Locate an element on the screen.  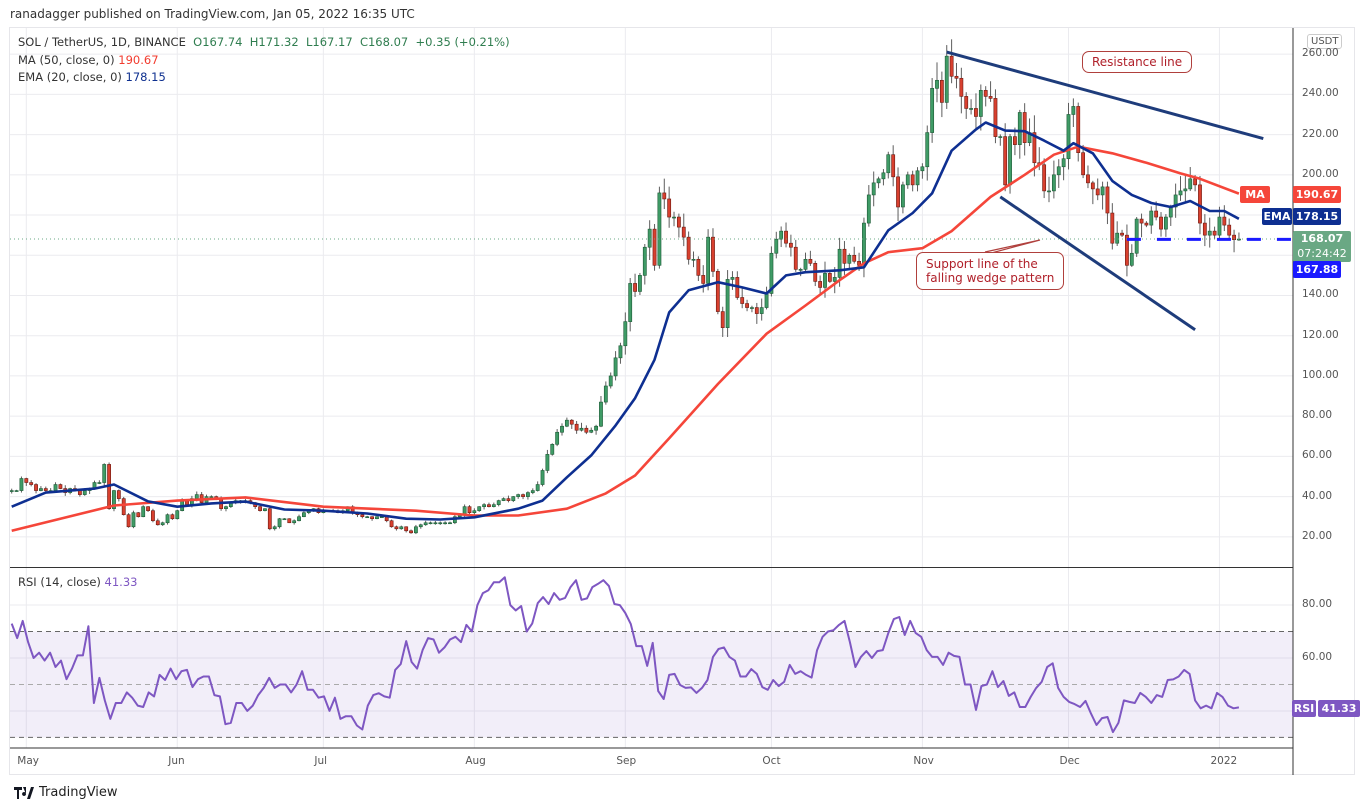
time-tick-label: Jun is located at coordinates (176, 761).